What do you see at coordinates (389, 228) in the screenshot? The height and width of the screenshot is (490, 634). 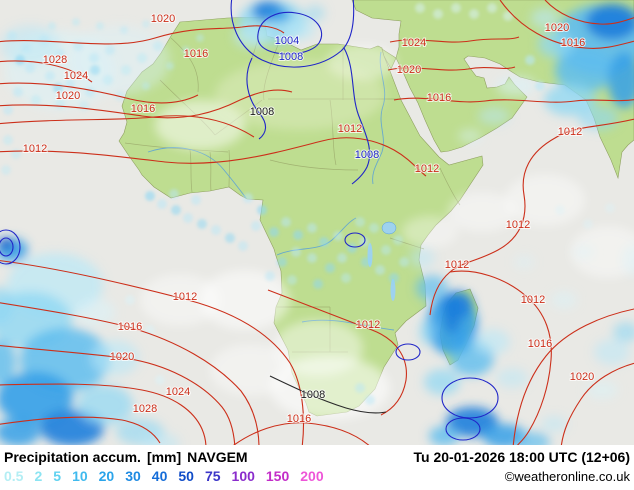 I see `lake-victoria` at bounding box center [389, 228].